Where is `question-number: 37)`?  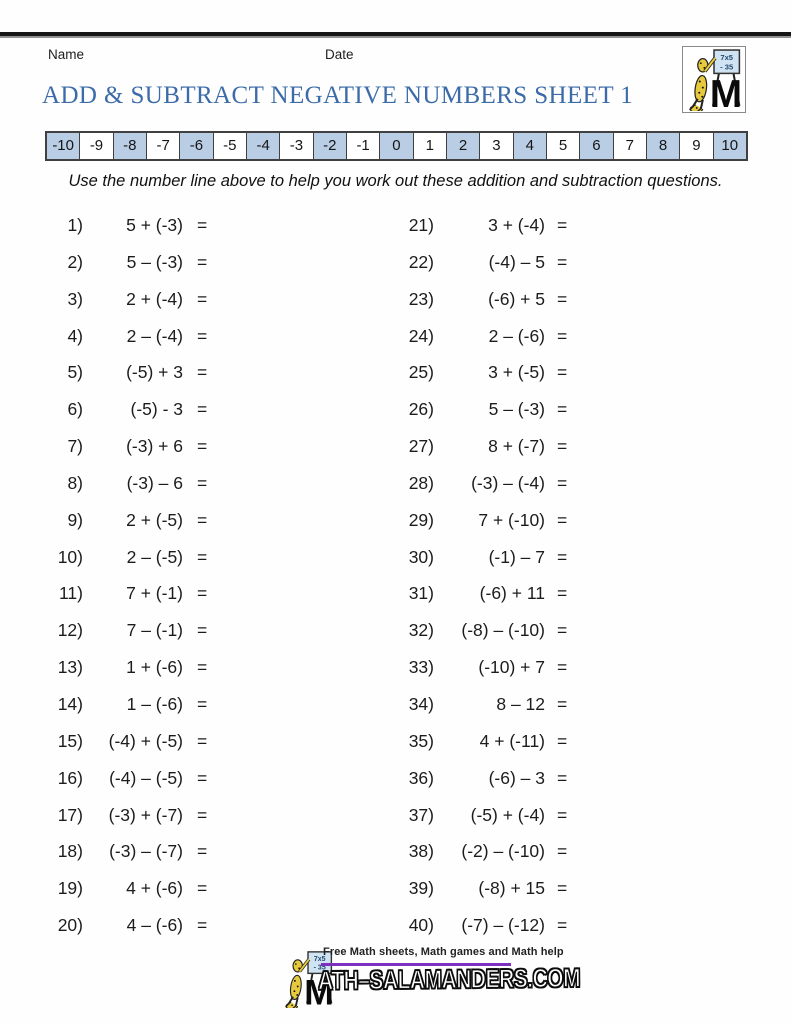 question-number: 37) is located at coordinates (421, 814).